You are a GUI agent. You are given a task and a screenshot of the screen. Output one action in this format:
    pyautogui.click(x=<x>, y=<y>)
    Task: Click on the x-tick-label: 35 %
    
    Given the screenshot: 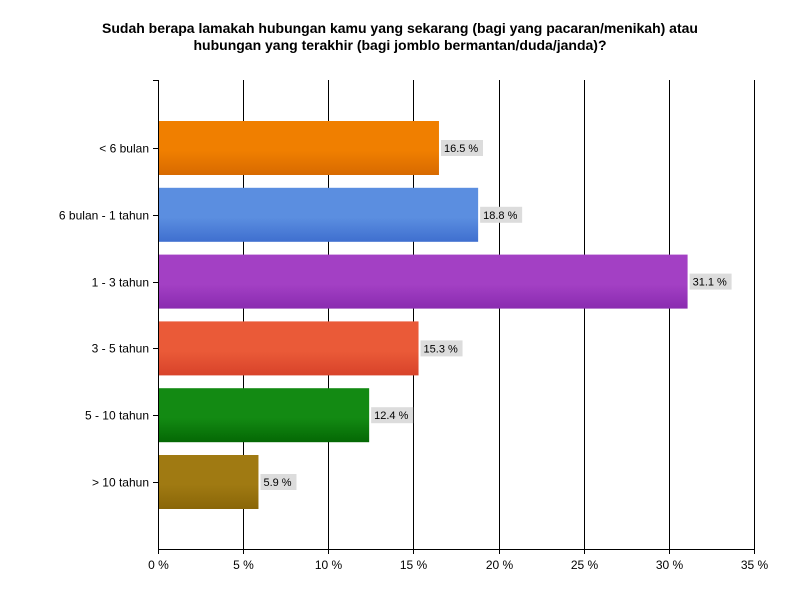 What is the action you would take?
    pyautogui.click(x=755, y=565)
    